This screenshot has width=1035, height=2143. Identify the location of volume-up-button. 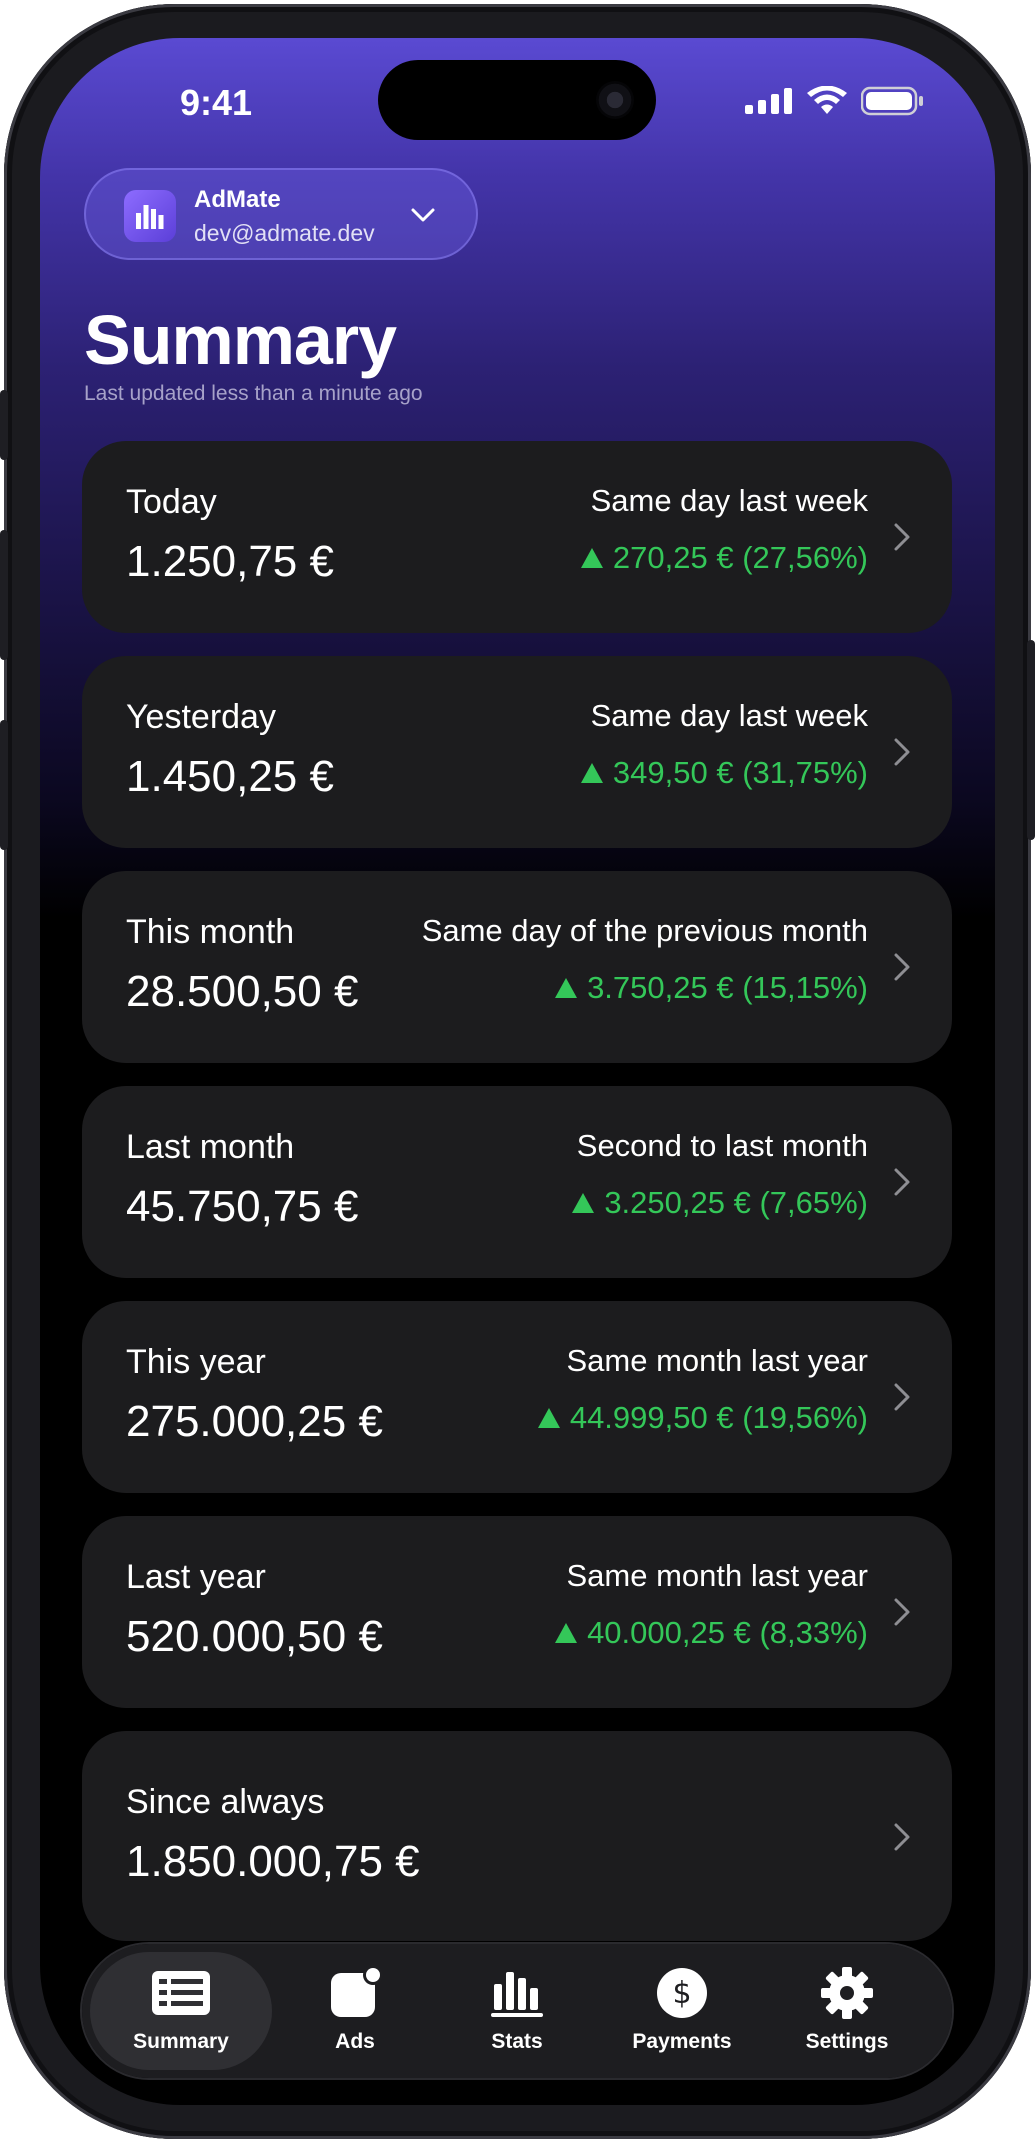
(4, 595).